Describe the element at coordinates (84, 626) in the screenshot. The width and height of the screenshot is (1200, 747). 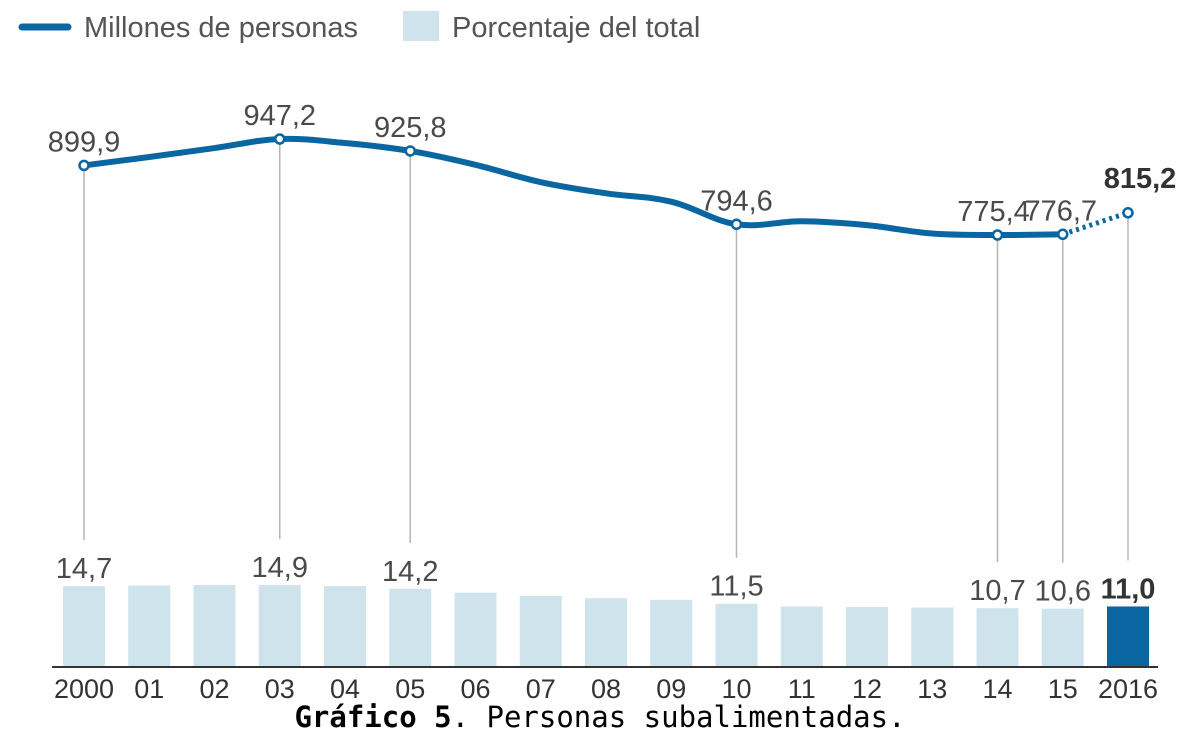
I see `bar-2000` at that location.